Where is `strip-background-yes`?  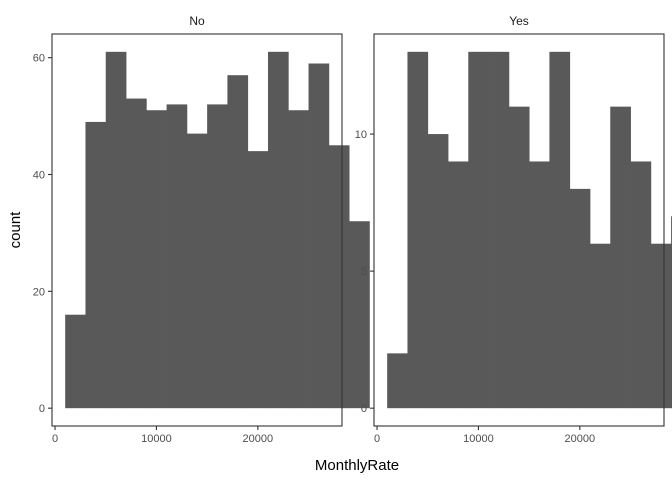 strip-background-yes is located at coordinates (519, 21).